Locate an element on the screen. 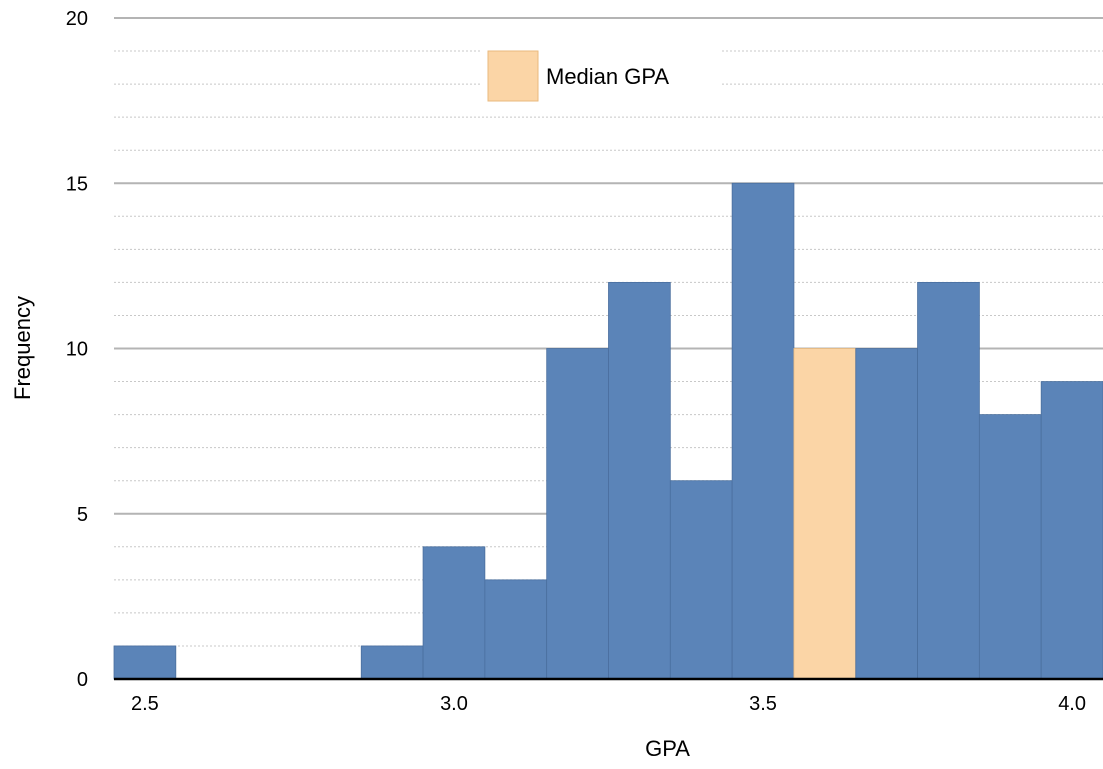 The width and height of the screenshot is (1103, 769). y-tick-label: 5 is located at coordinates (82, 515).